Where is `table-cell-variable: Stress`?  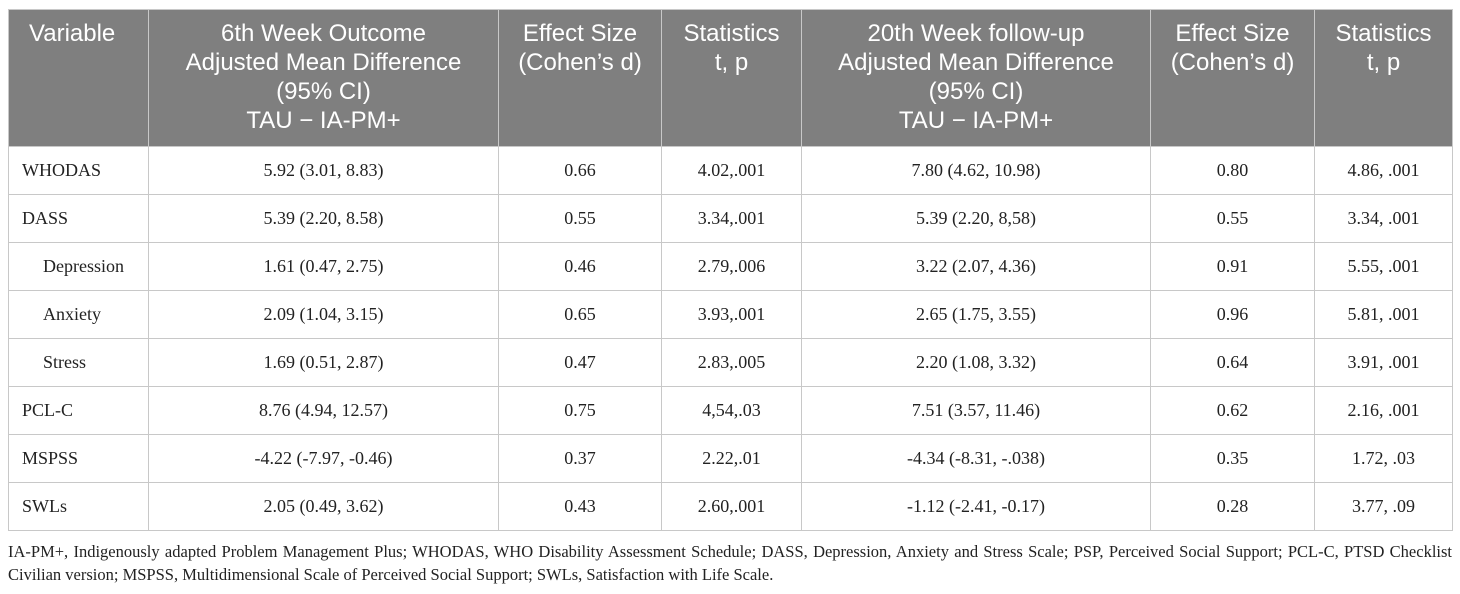 table-cell-variable: Stress is located at coordinates (78, 362).